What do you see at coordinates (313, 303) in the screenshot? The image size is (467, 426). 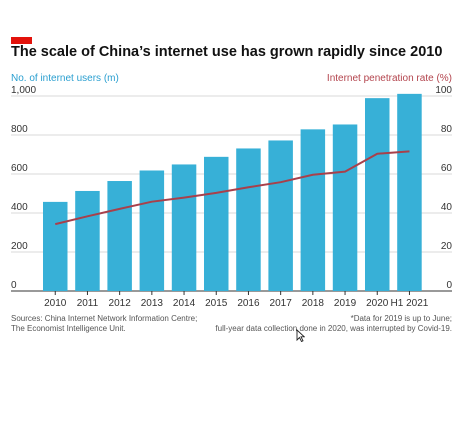 I see `x-tick-label: 2018` at bounding box center [313, 303].